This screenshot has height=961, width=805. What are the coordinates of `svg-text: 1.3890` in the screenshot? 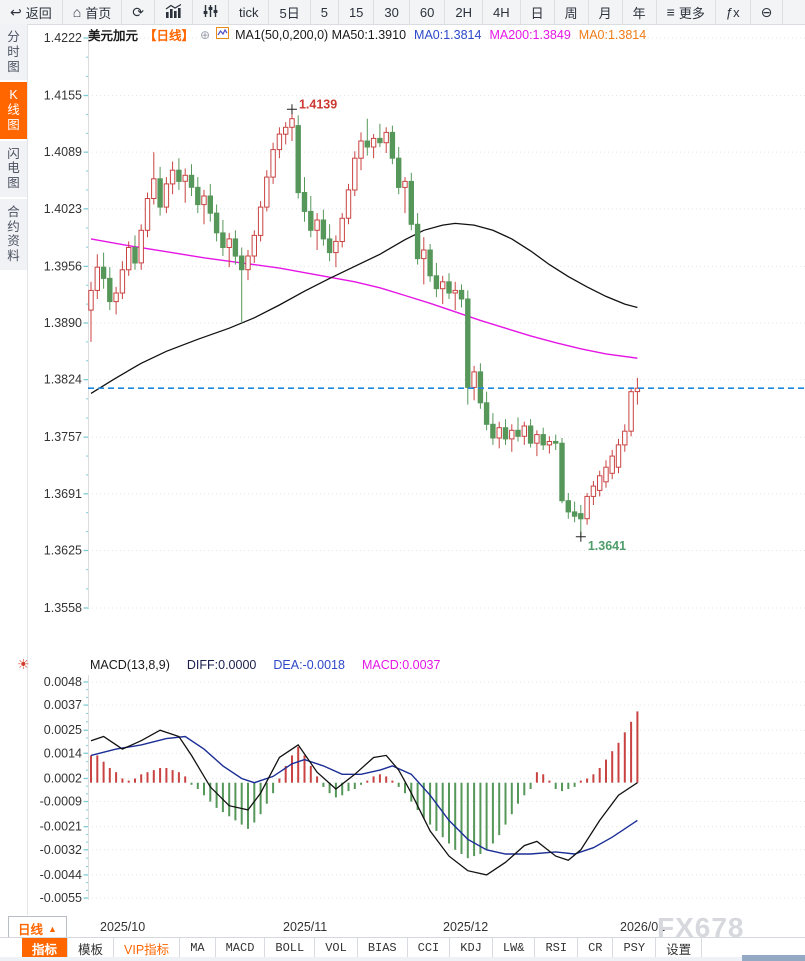 It's located at (63, 323).